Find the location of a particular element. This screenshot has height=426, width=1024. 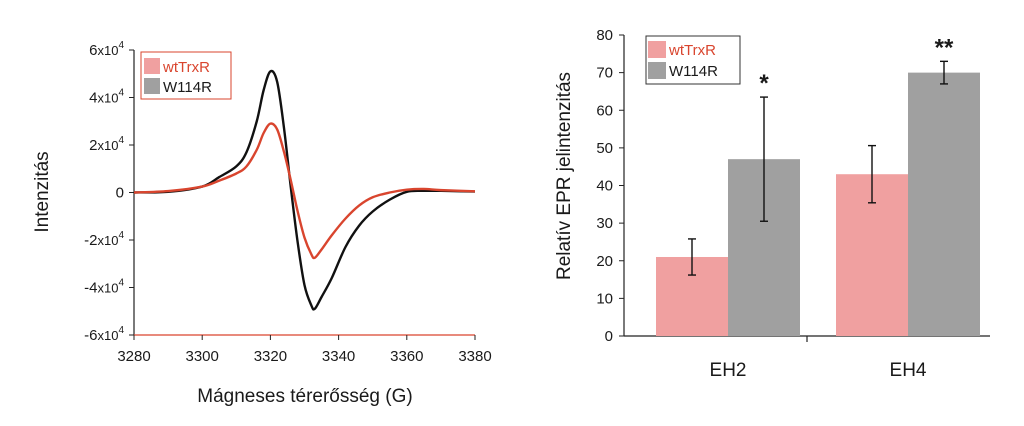

x-tick-label: 3280 is located at coordinates (133, 356).